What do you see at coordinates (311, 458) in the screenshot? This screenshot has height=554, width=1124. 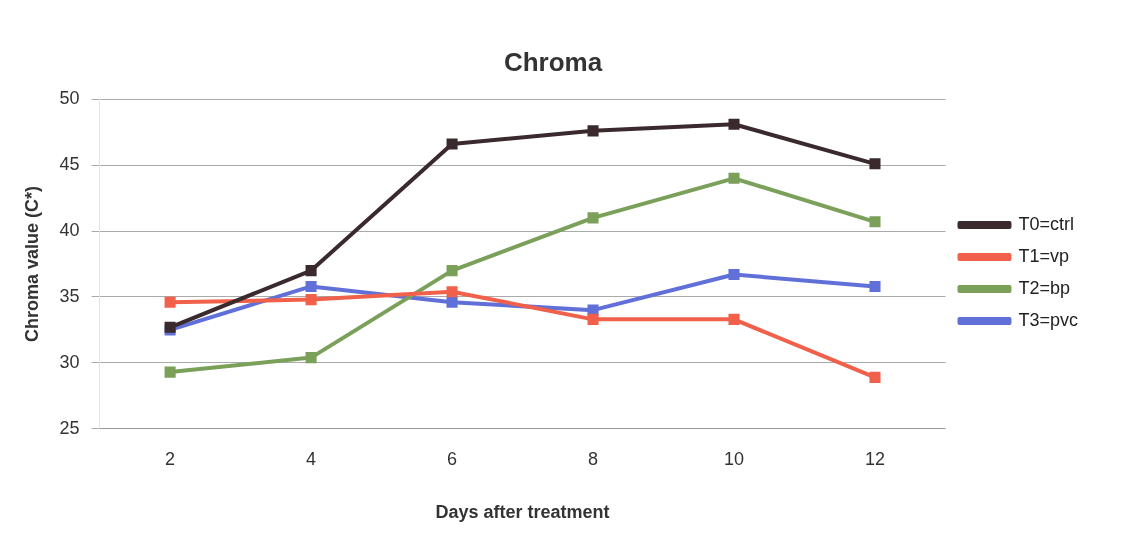 I see `x-tick-label: 4` at bounding box center [311, 458].